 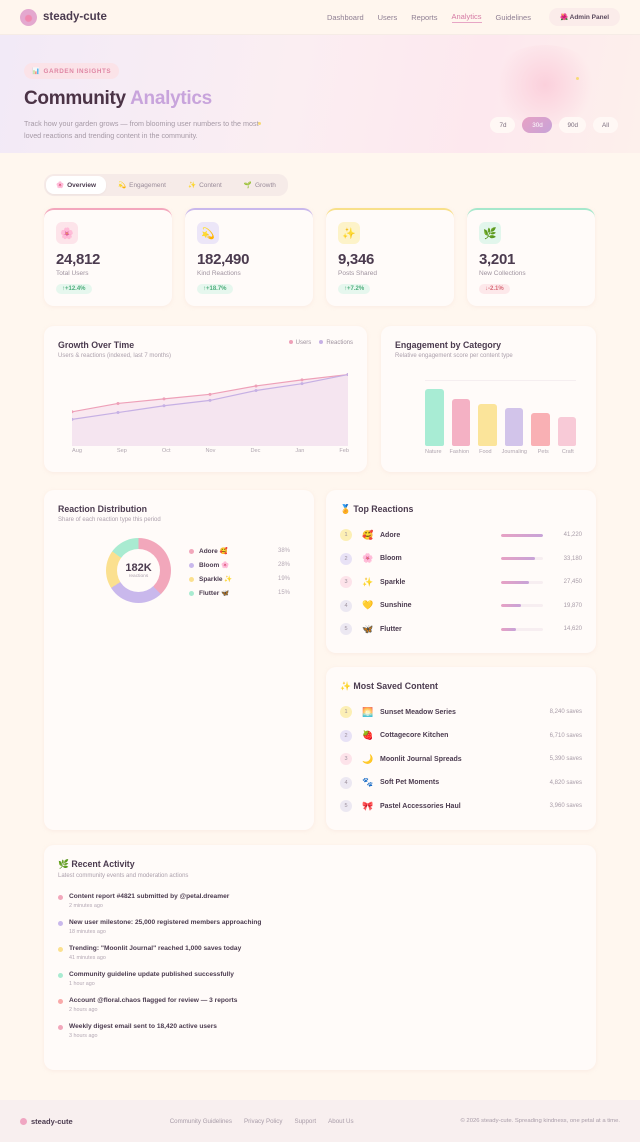 I want to click on saved-content-row: 1 🌅 Sunset Meadow Series 8,240 saves, so click(x=461, y=712).